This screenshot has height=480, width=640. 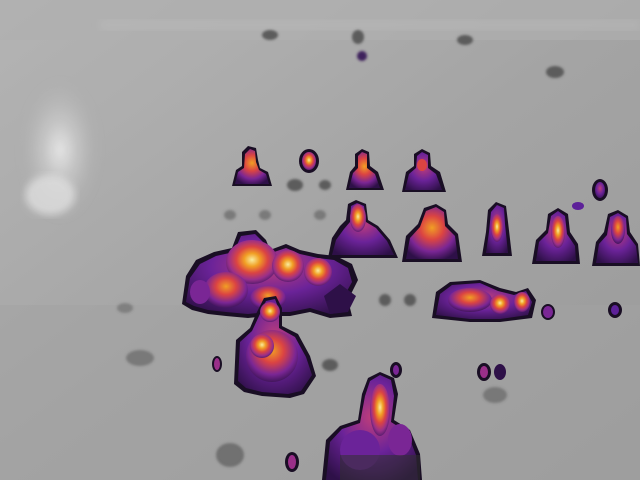 I want to click on person-foreground-bottom, so click(x=353, y=426).